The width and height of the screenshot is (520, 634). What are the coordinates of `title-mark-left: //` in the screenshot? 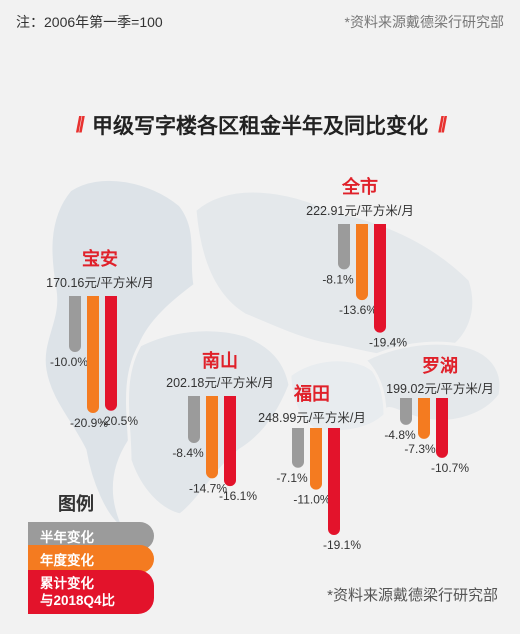 It's located at (80, 124).